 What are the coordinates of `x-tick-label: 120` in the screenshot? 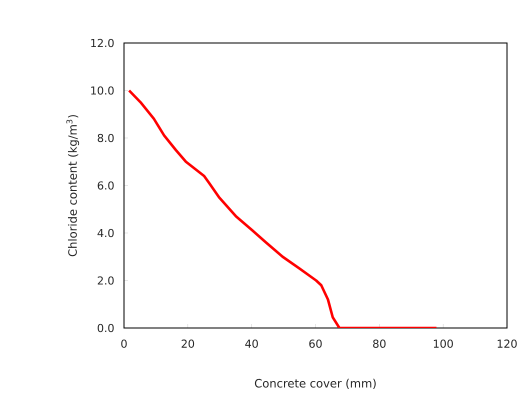 It's located at (507, 344).